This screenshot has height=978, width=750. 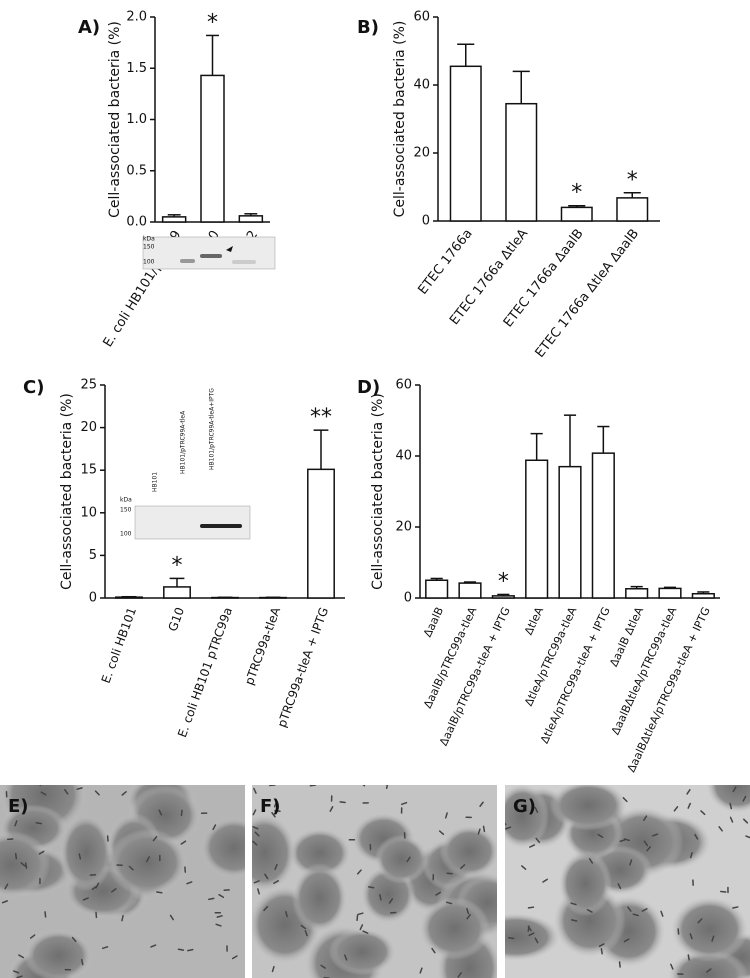 What do you see at coordinates (89, 27) in the screenshot?
I see `panel-label: A)` at bounding box center [89, 27].